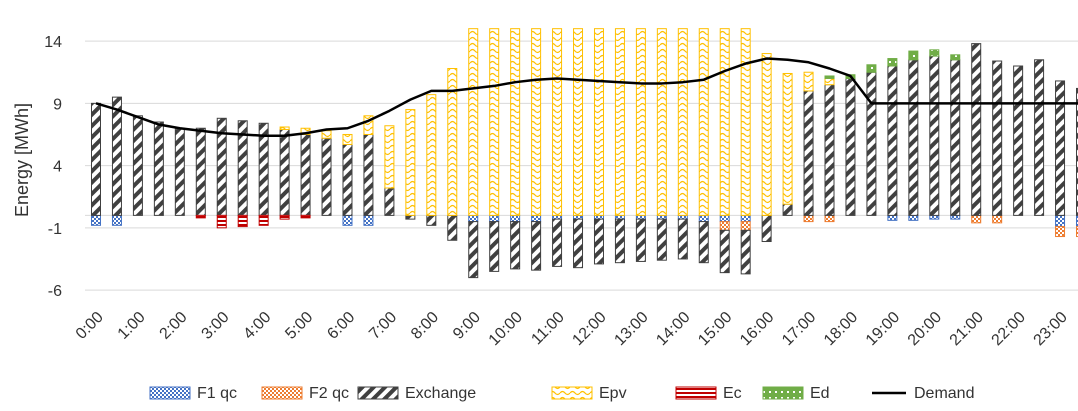 The height and width of the screenshot is (411, 1078). What do you see at coordinates (57, 167) in the screenshot?
I see `y-tick-label: 4` at bounding box center [57, 167].